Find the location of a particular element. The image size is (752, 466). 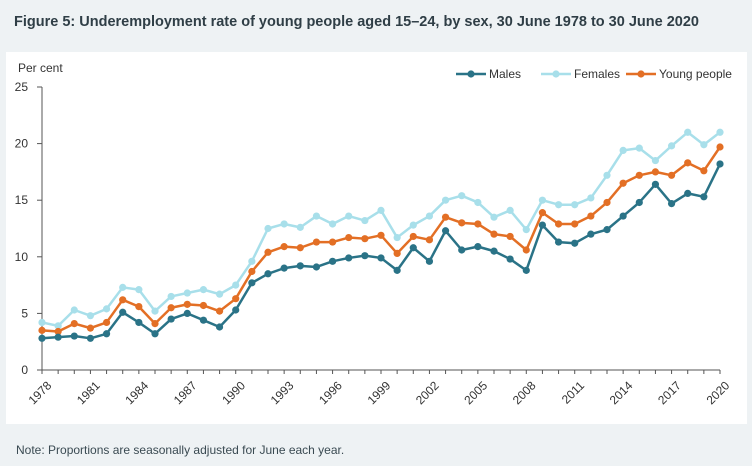

y-tick-label: 10 is located at coordinates (22, 257).